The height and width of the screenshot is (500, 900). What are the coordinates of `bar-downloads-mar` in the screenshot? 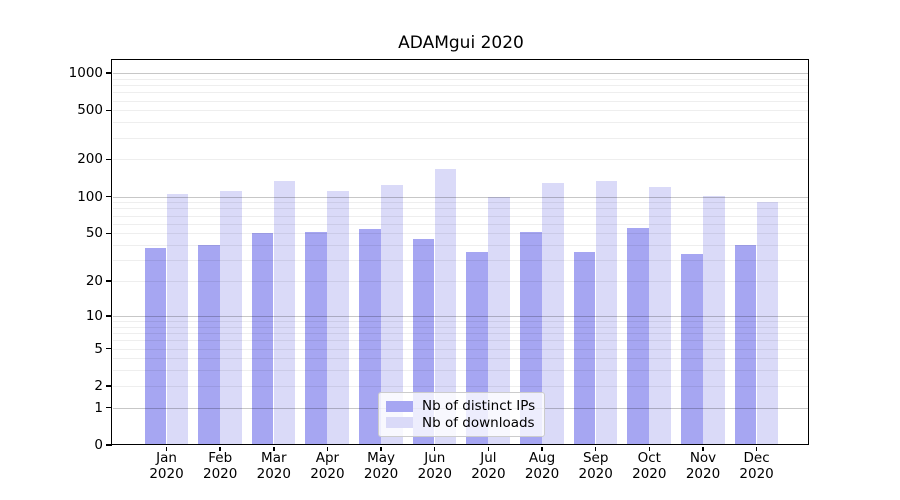 It's located at (284, 312).